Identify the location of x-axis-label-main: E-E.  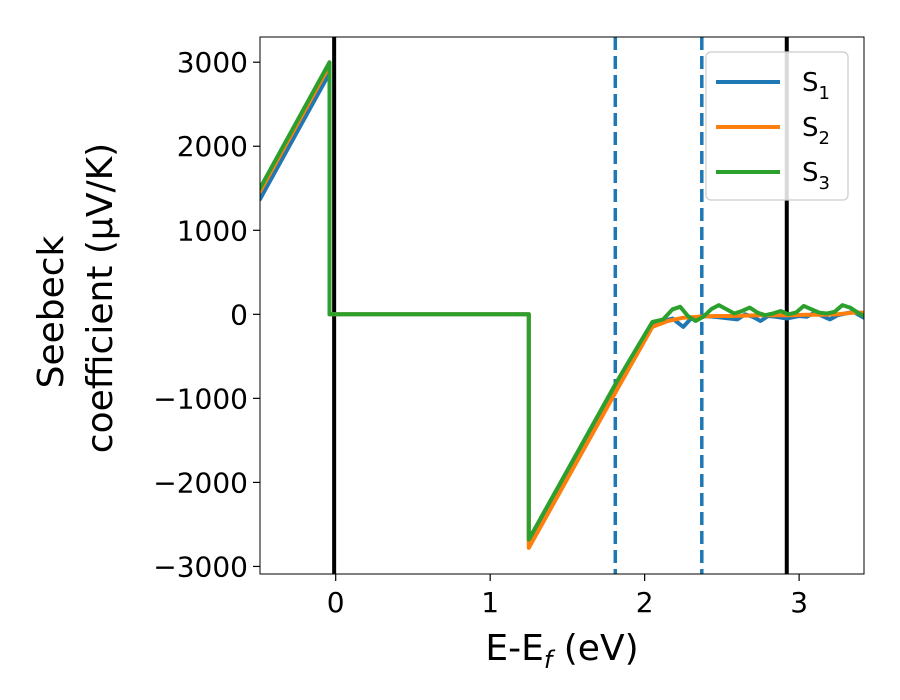
(514, 648).